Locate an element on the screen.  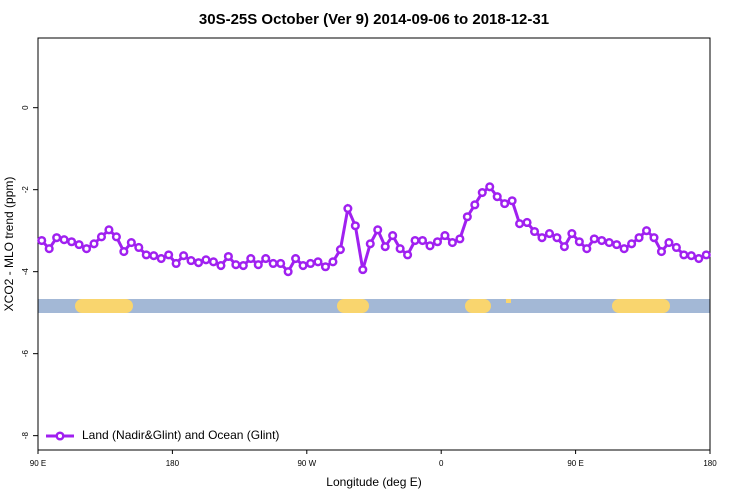
y-tick-label: 0 is located at coordinates (25, 107).